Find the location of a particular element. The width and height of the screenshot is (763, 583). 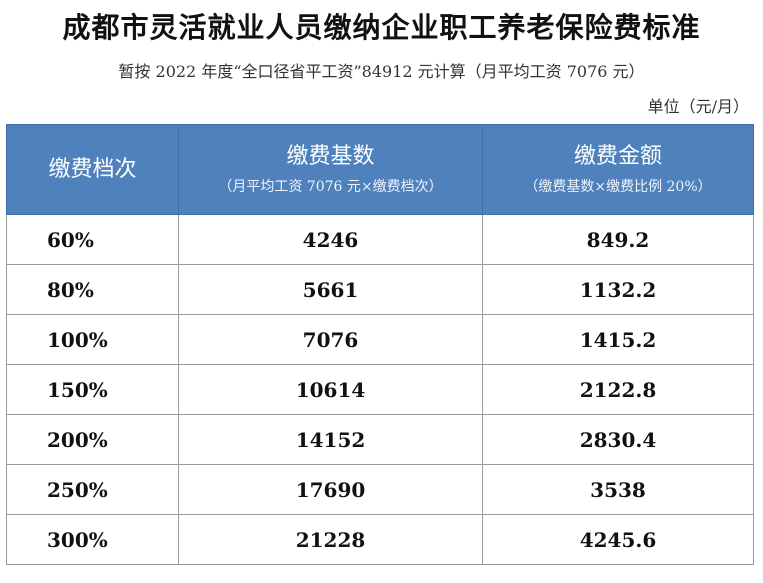

column-header-label: 缴费档次 is located at coordinates (92, 169).